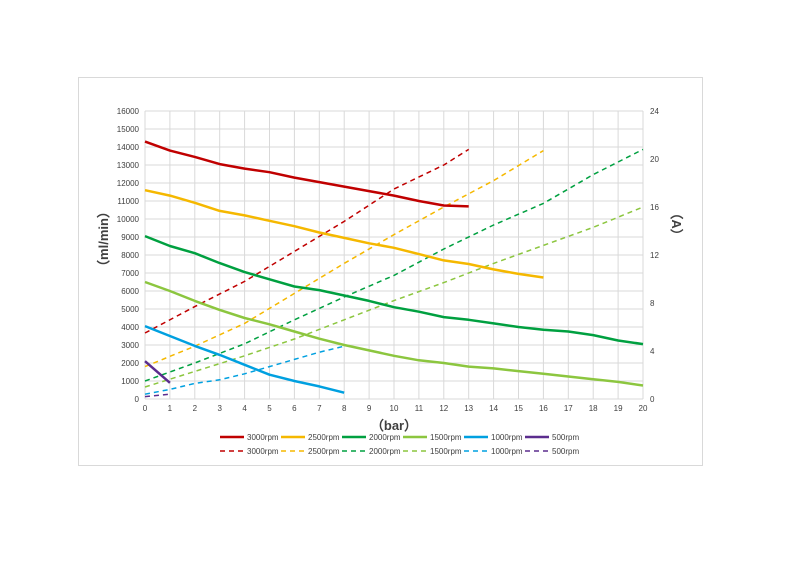 This screenshot has height=566, width=800. I want to click on flow-line-2000rpm, so click(394, 290).